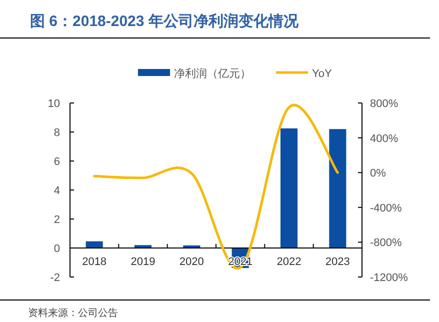  What do you see at coordinates (384, 104) in the screenshot?
I see `y2-tick-label: 800%` at bounding box center [384, 104].